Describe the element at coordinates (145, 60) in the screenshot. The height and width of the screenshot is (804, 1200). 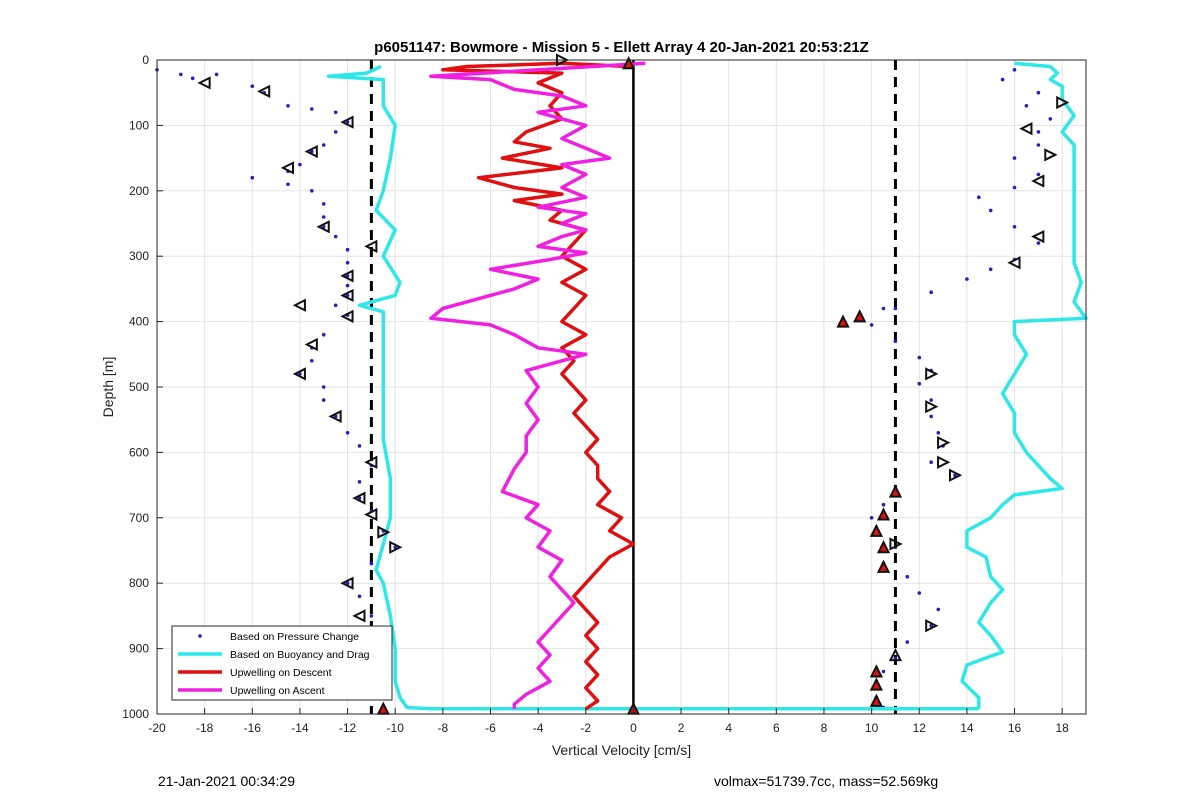
I see `y-tick-label: 0` at that location.